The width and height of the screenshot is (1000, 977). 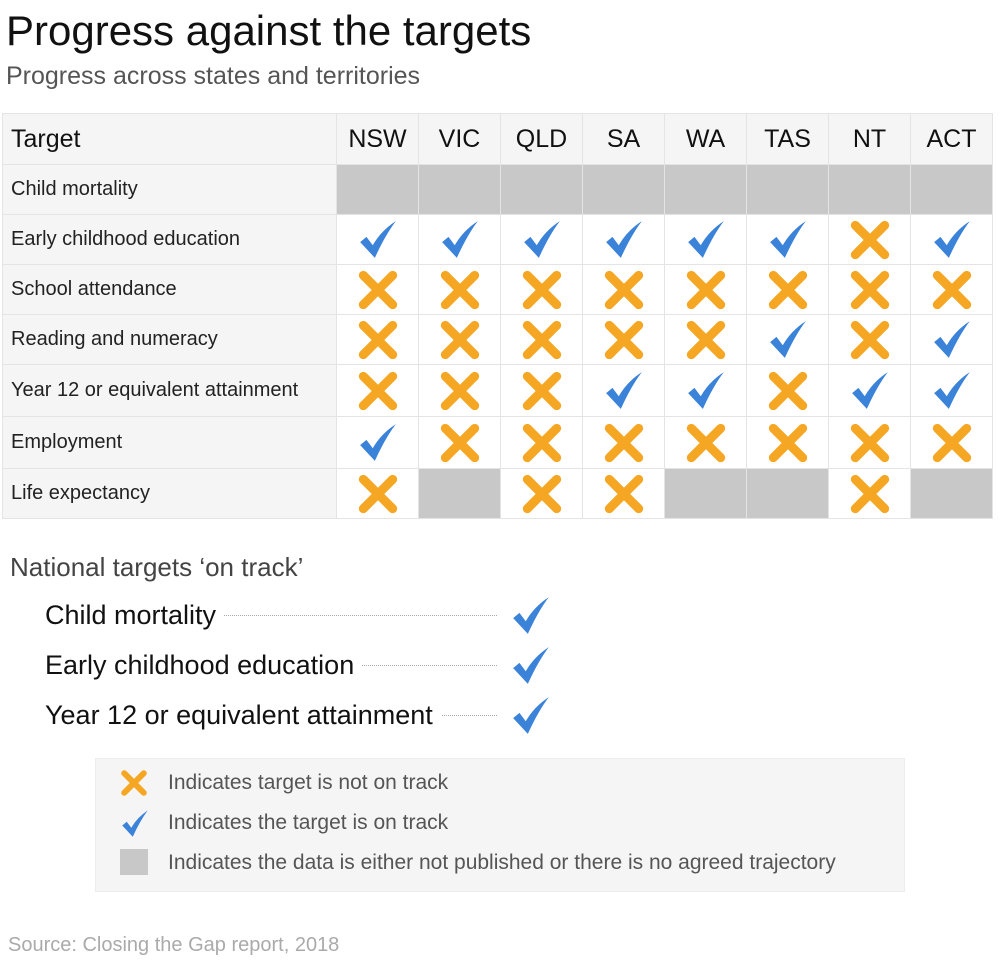 What do you see at coordinates (377, 139) in the screenshot?
I see `column-header-nsw: NSW` at bounding box center [377, 139].